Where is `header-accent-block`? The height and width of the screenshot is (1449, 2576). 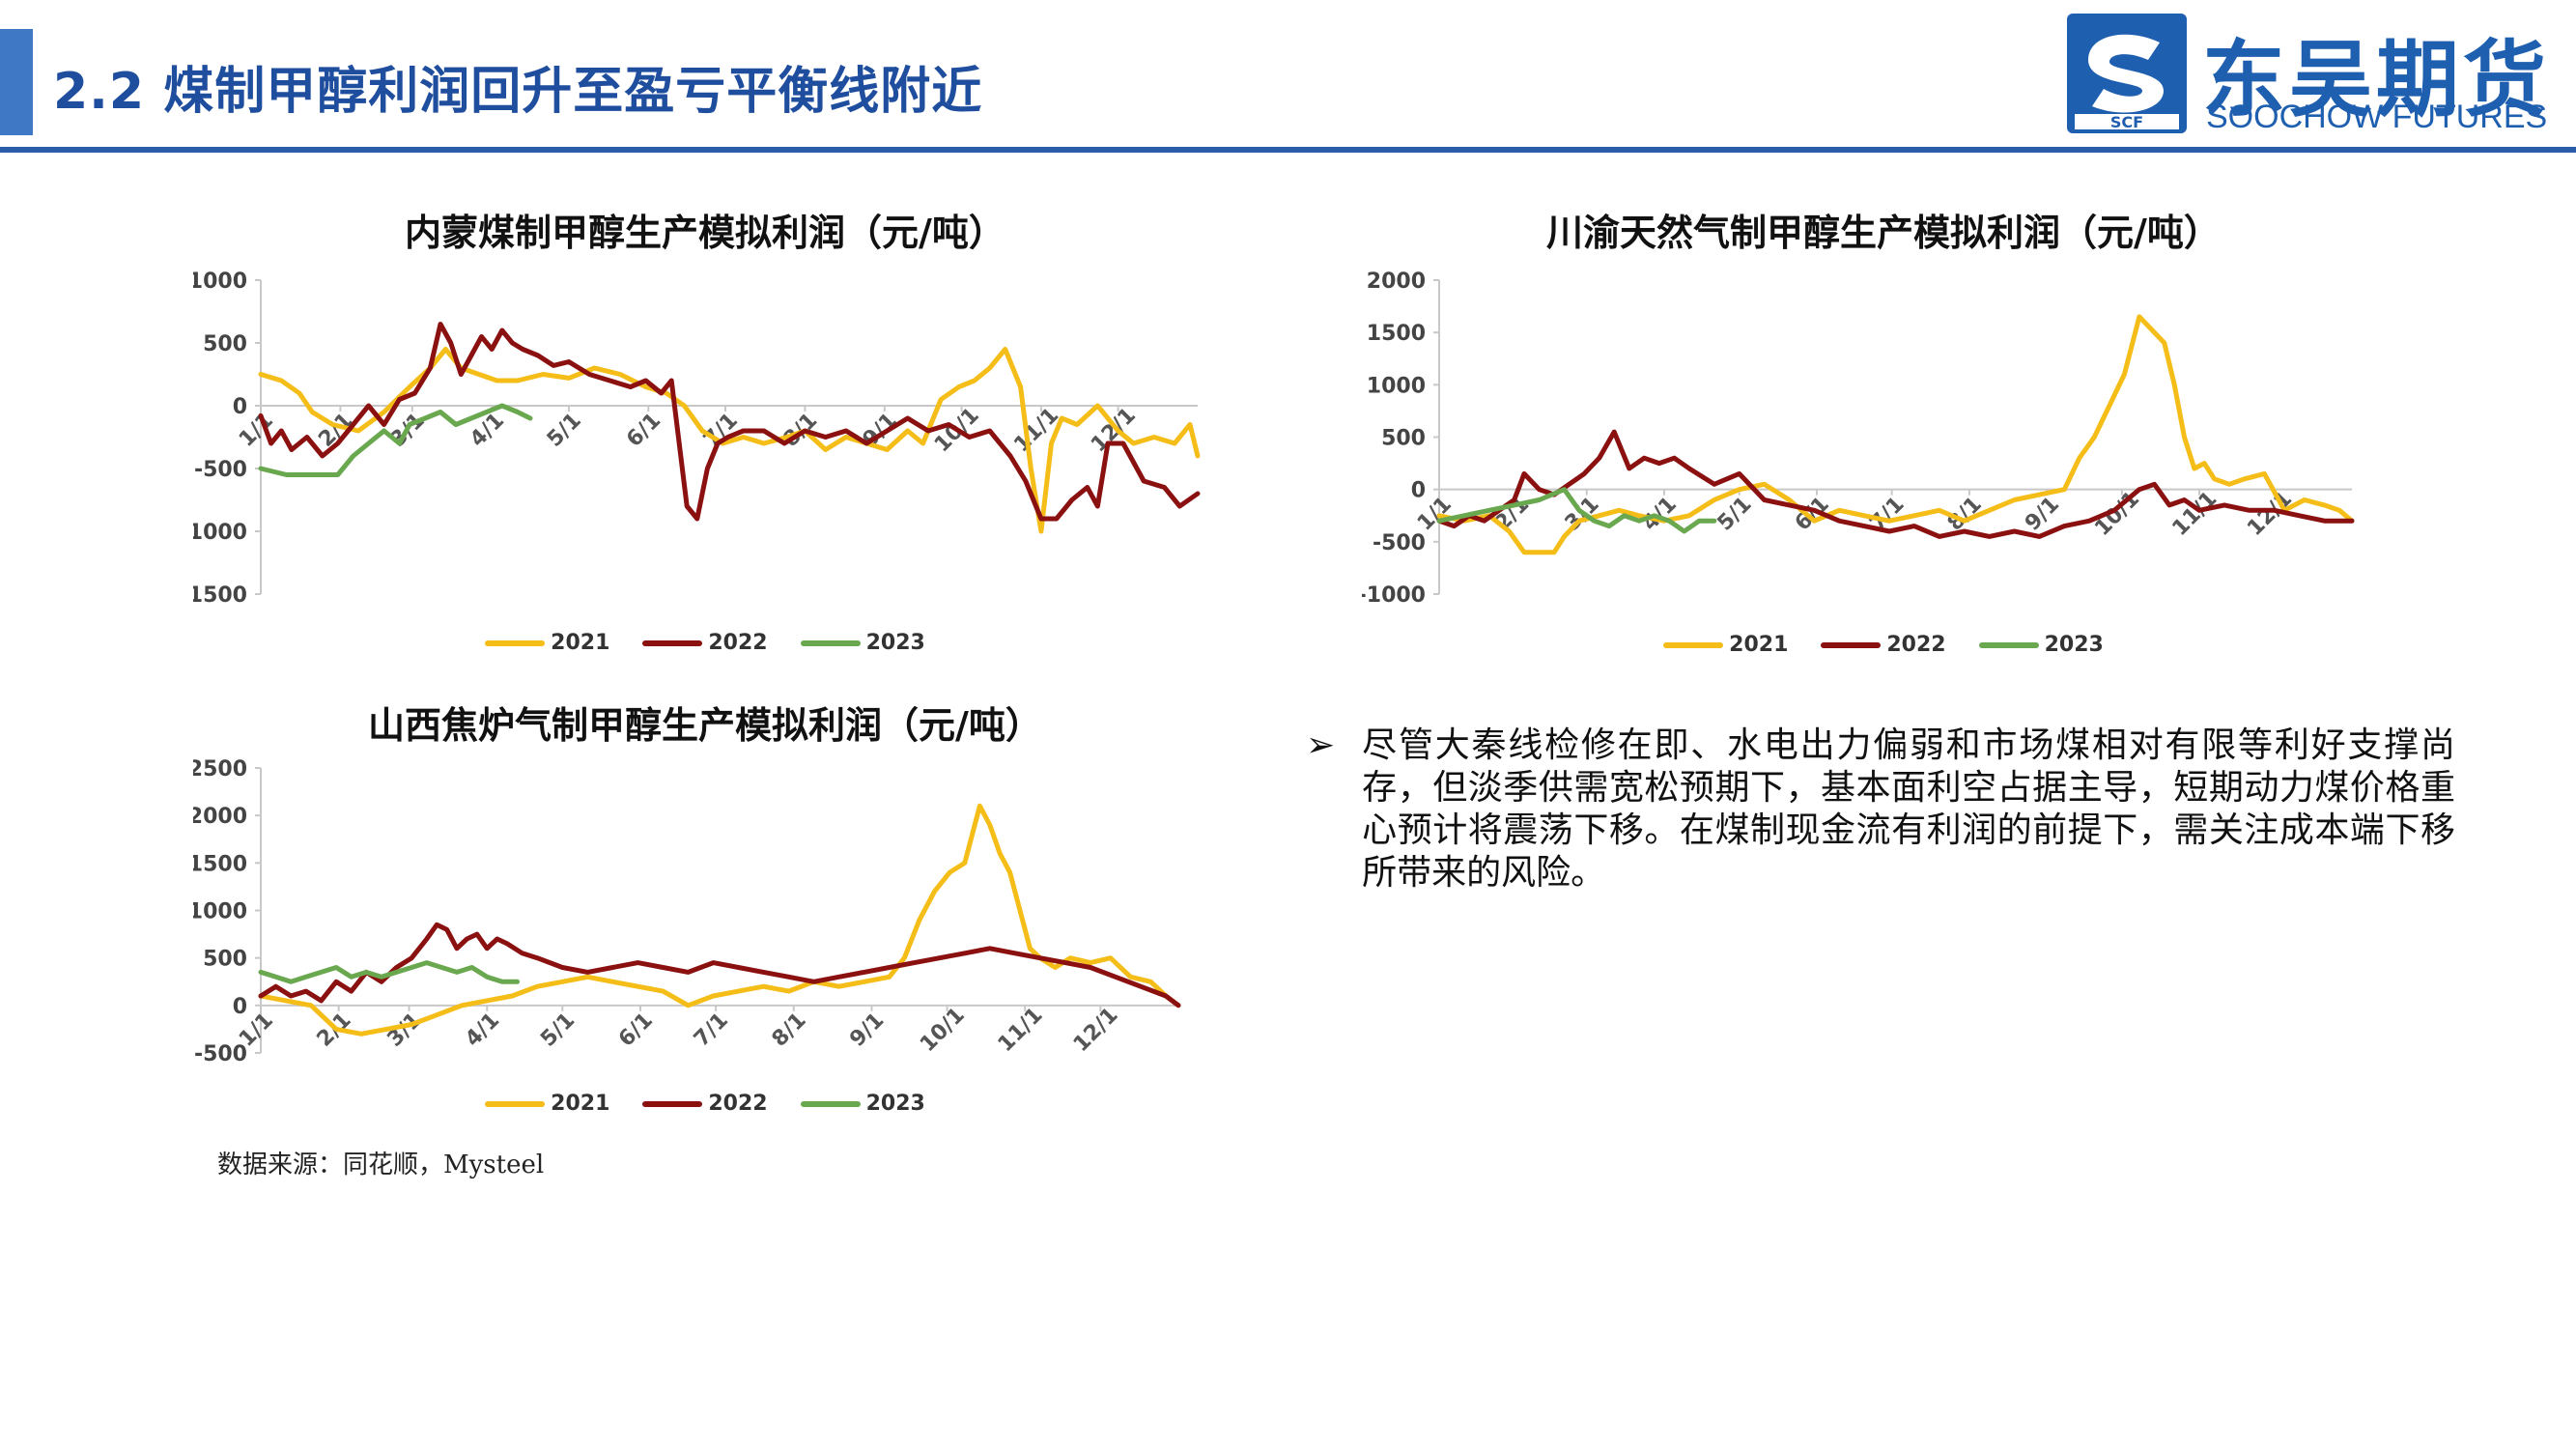
header-accent-block is located at coordinates (16, 82).